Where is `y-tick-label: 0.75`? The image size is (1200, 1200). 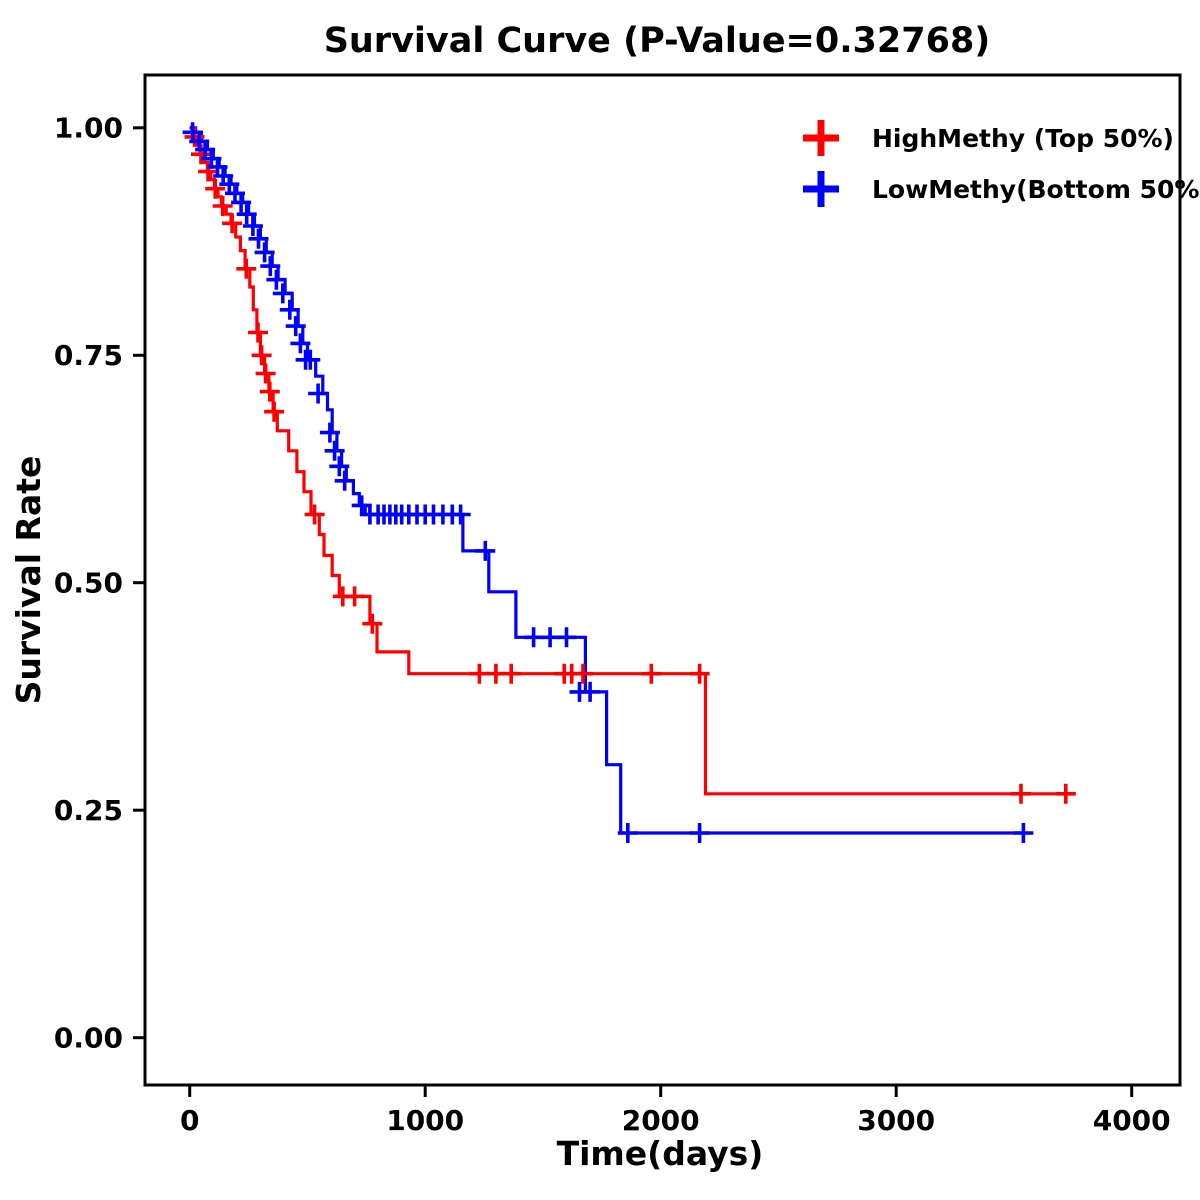
y-tick-label: 0.75 is located at coordinates (88, 355).